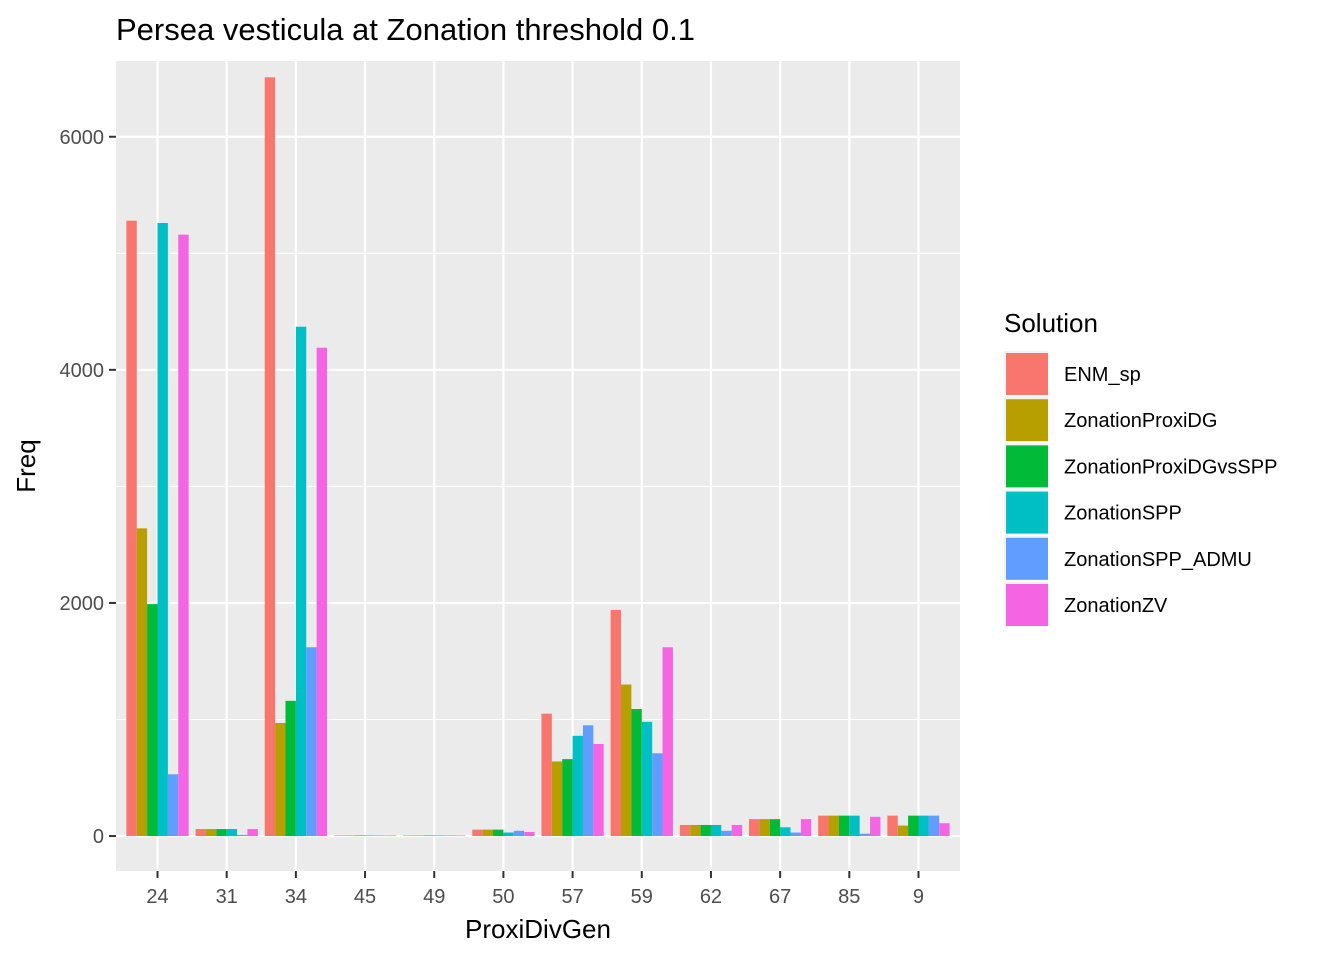 This screenshot has height=960, width=1344. Describe the element at coordinates (82, 138) in the screenshot. I see `y-tick-label: 6000` at that location.